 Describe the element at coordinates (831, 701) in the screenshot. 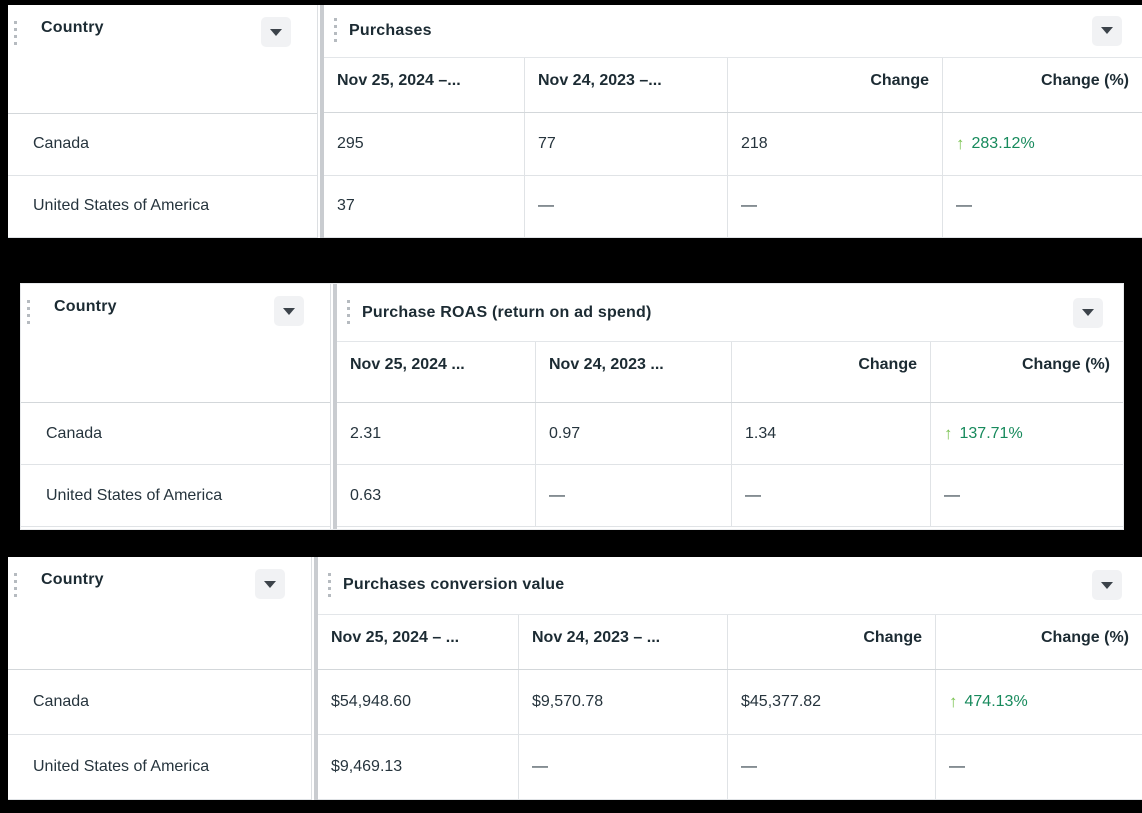

I see `change-value-cell: $45,377.82` at that location.